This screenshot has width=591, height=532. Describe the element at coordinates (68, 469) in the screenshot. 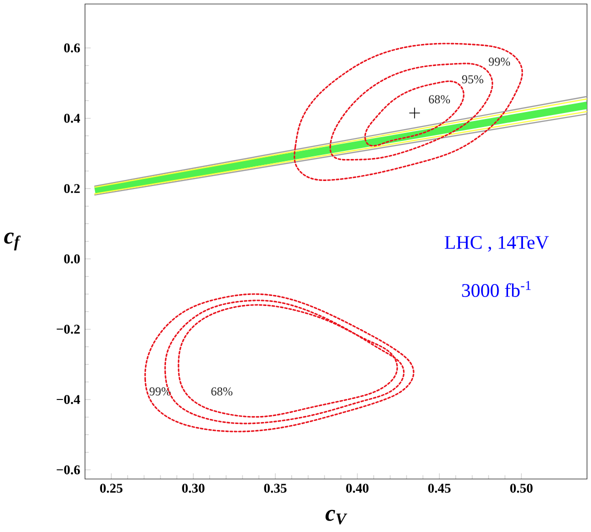

I see `y-tick-label: −0.6` at that location.